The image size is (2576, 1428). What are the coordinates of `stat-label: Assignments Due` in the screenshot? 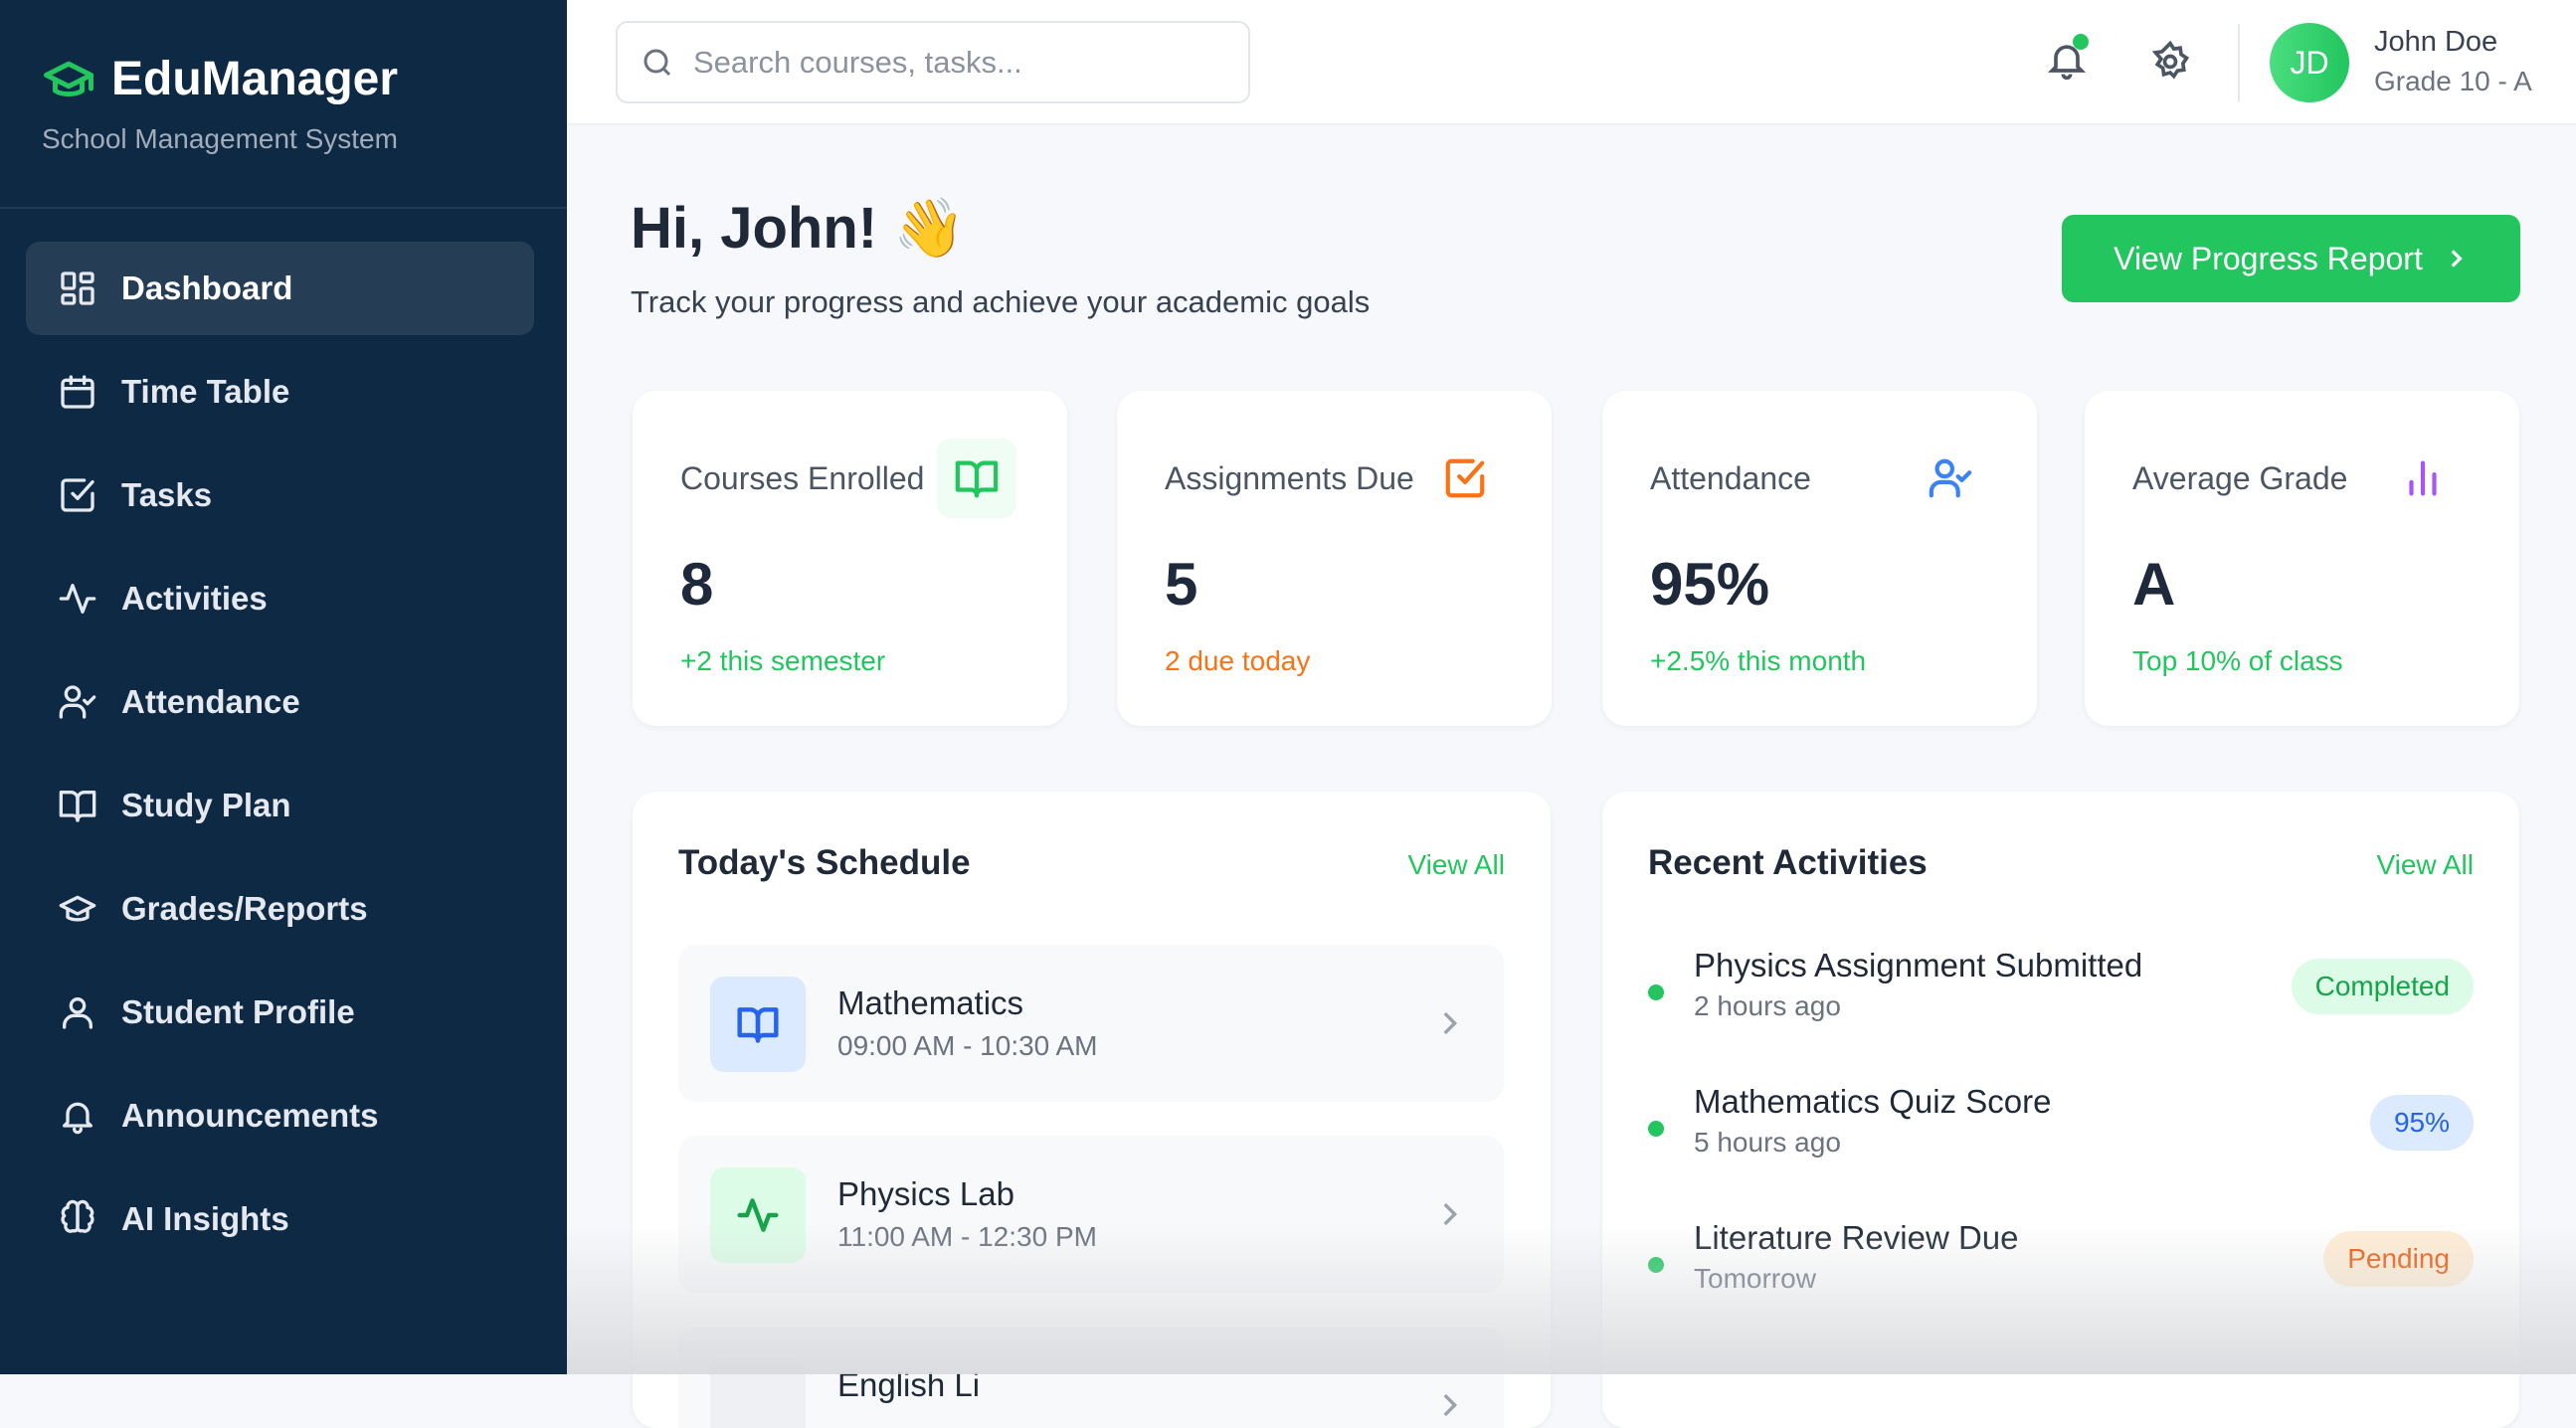 It's located at (1289, 478).